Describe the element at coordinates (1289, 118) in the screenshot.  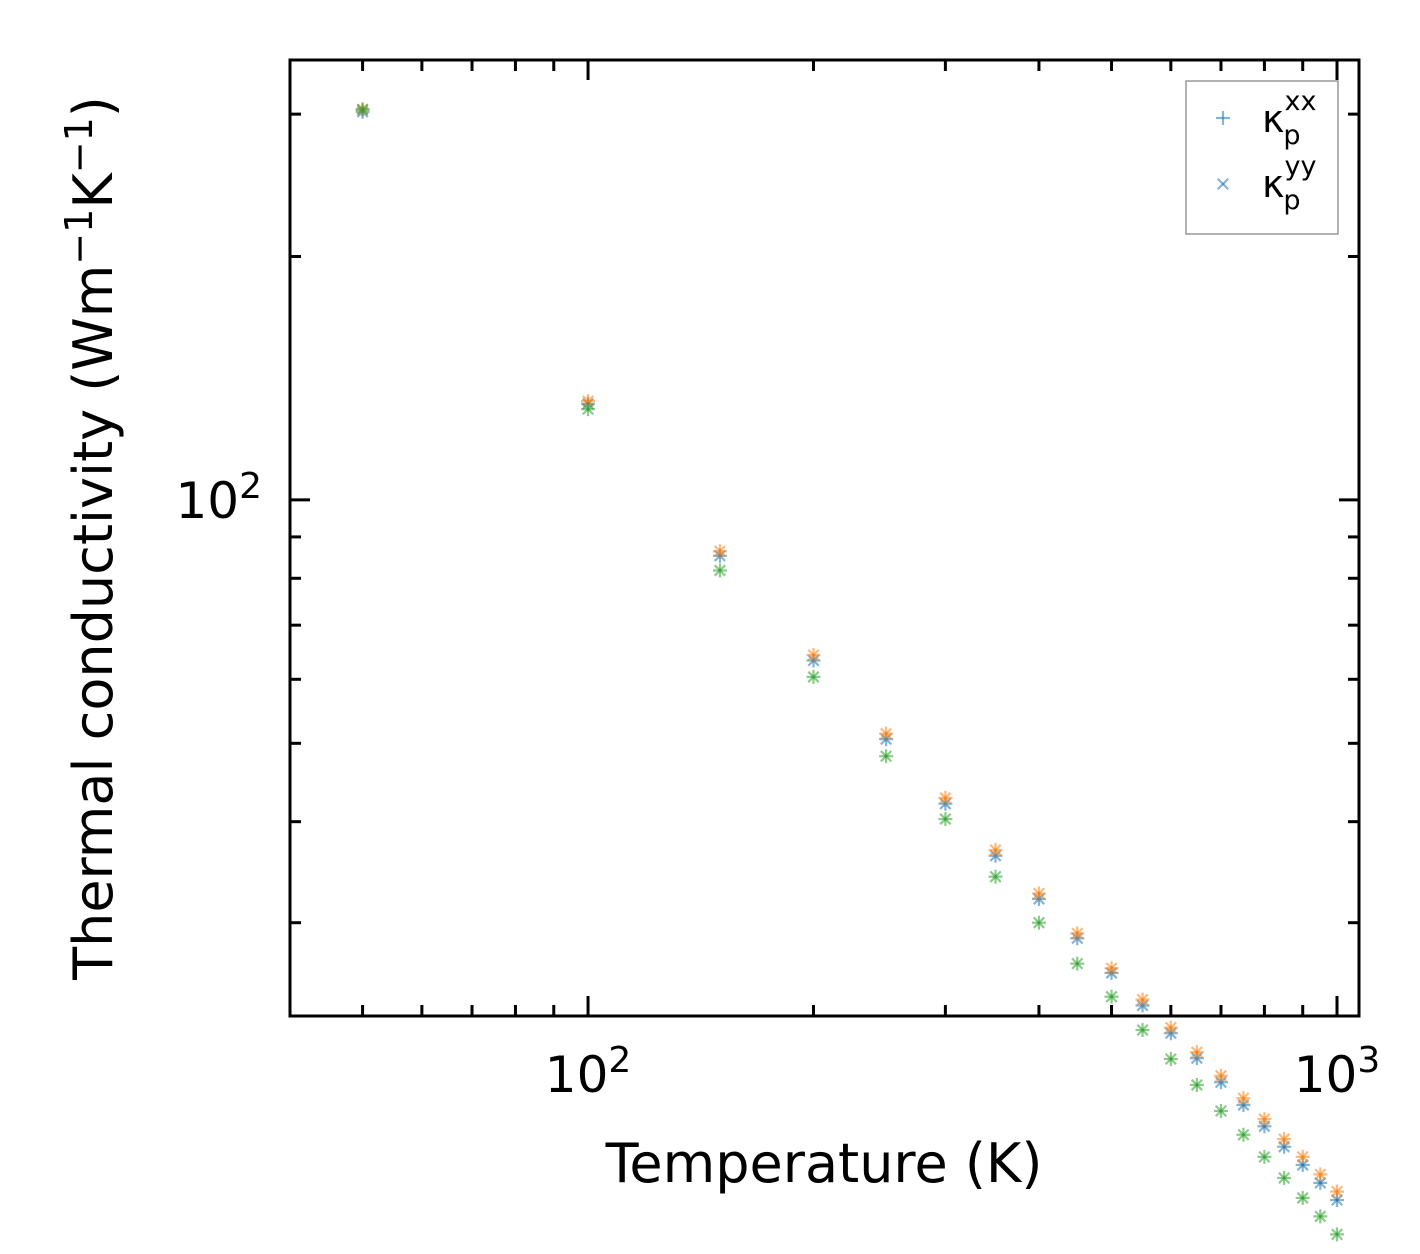
I see `legend-label-kappa-xx: κpxx` at that location.